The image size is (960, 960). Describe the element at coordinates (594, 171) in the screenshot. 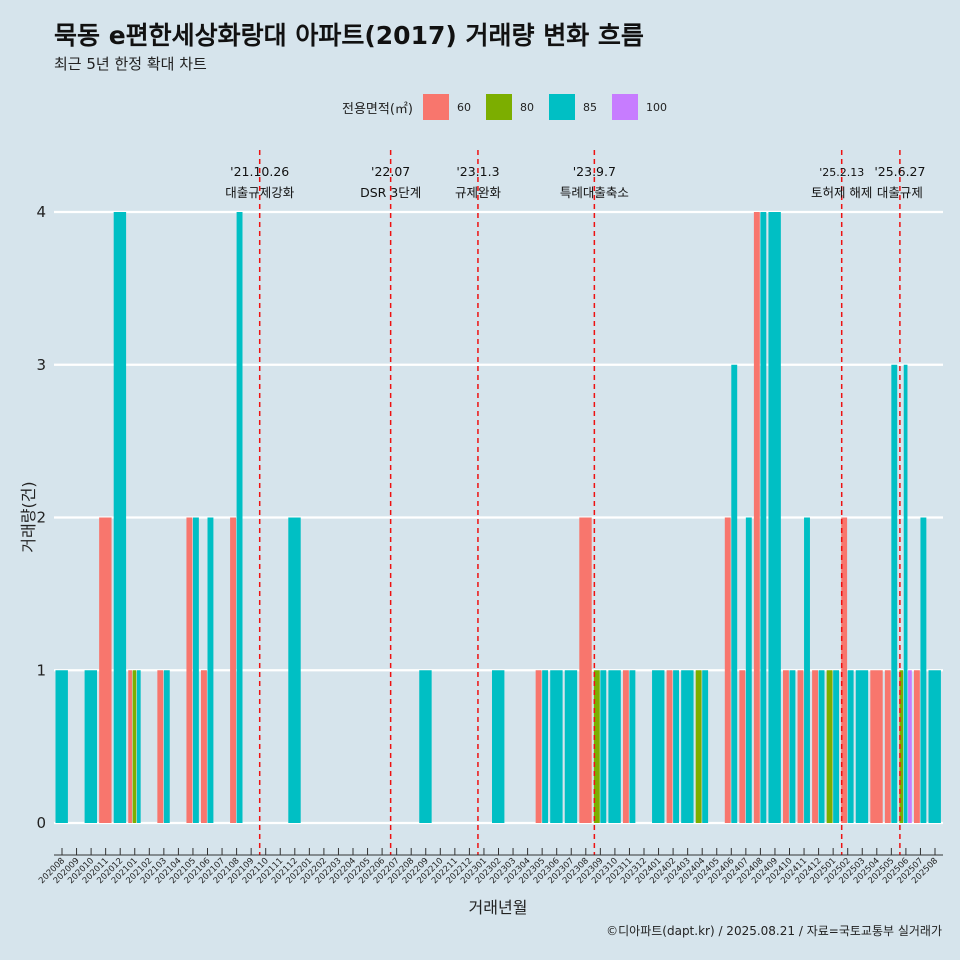

I see `annotation-date: '23.9.7` at that location.